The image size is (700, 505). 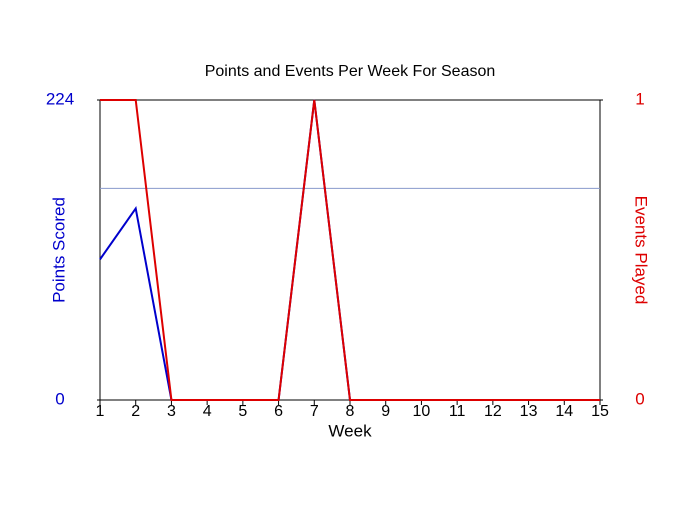 What do you see at coordinates (385, 411) in the screenshot?
I see `x-tick-label: 9` at bounding box center [385, 411].